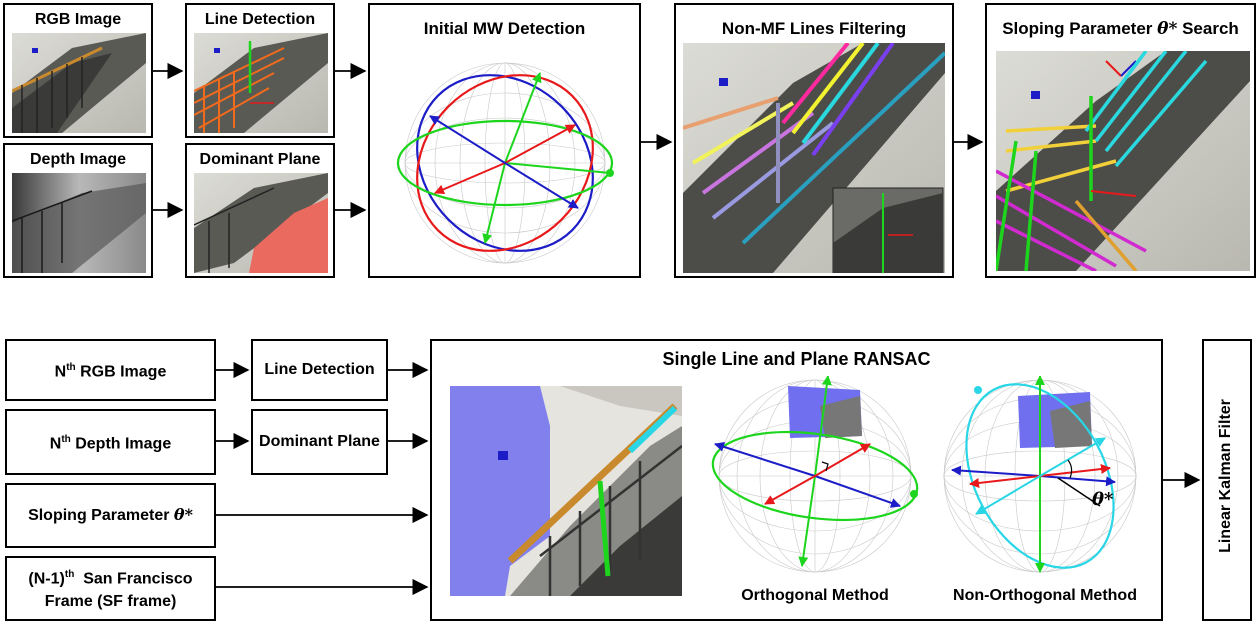 This screenshot has height=624, width=1259. What do you see at coordinates (261, 223) in the screenshot?
I see `dominant-plane-photo` at bounding box center [261, 223].